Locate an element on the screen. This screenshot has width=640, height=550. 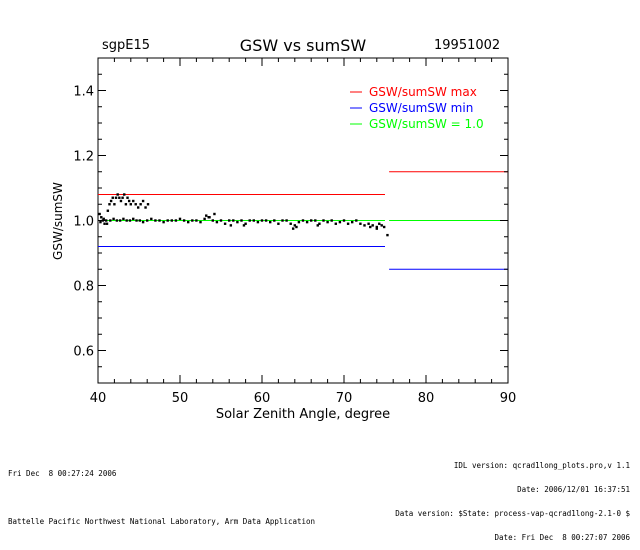
legend-label: GSW/sumSW max is located at coordinates (423, 92).